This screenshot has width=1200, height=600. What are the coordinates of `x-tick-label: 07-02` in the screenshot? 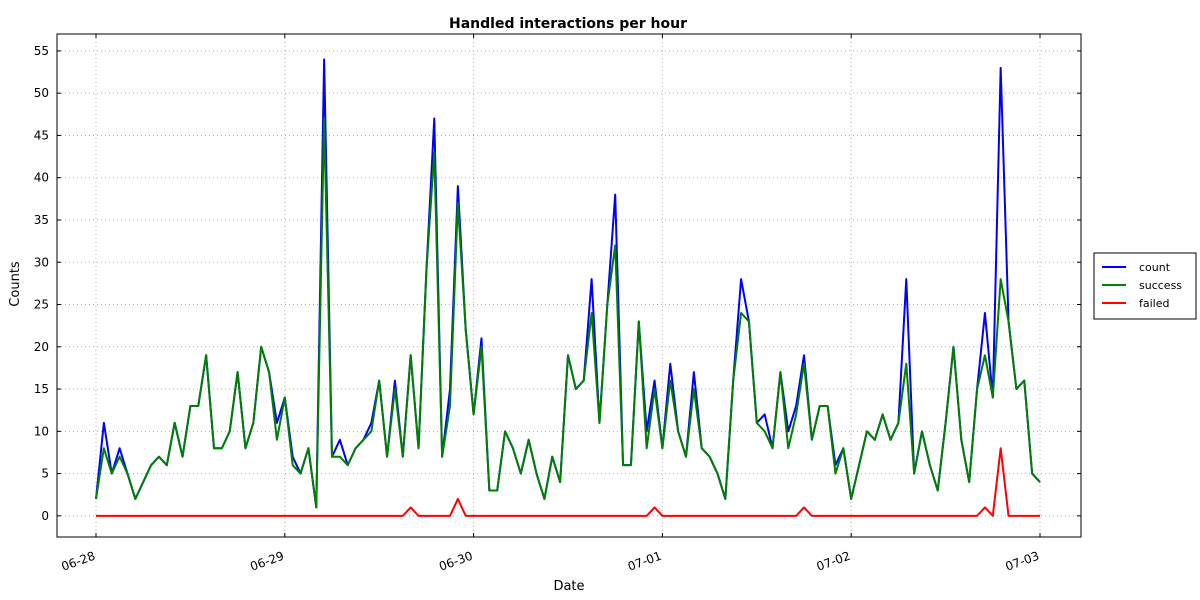 It's located at (834, 561).